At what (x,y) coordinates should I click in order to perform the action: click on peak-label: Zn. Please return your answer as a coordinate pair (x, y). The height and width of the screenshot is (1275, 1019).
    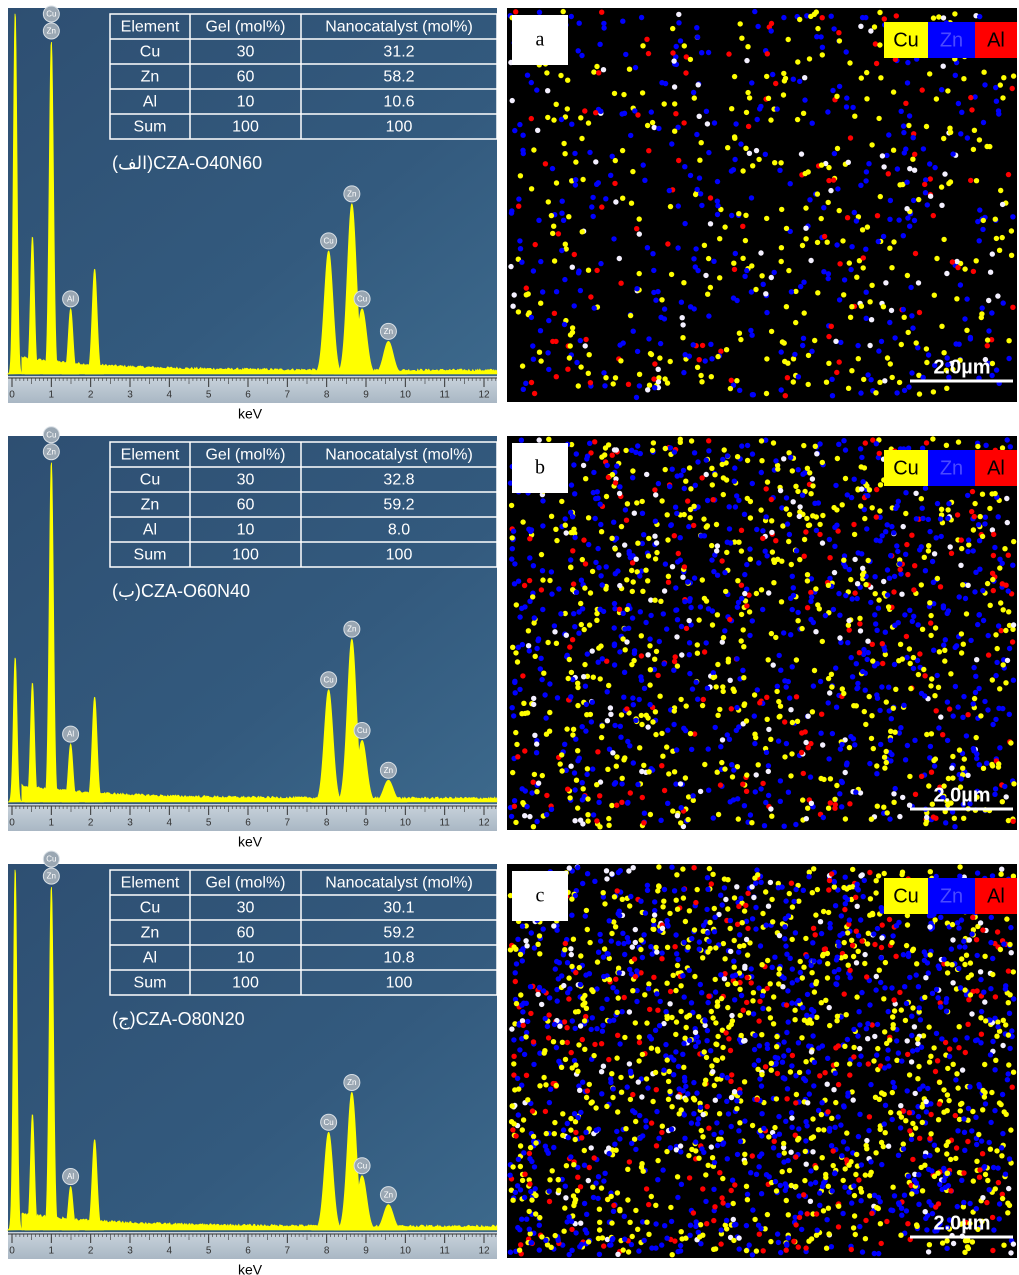
    Looking at the image, I should click on (388, 1194).